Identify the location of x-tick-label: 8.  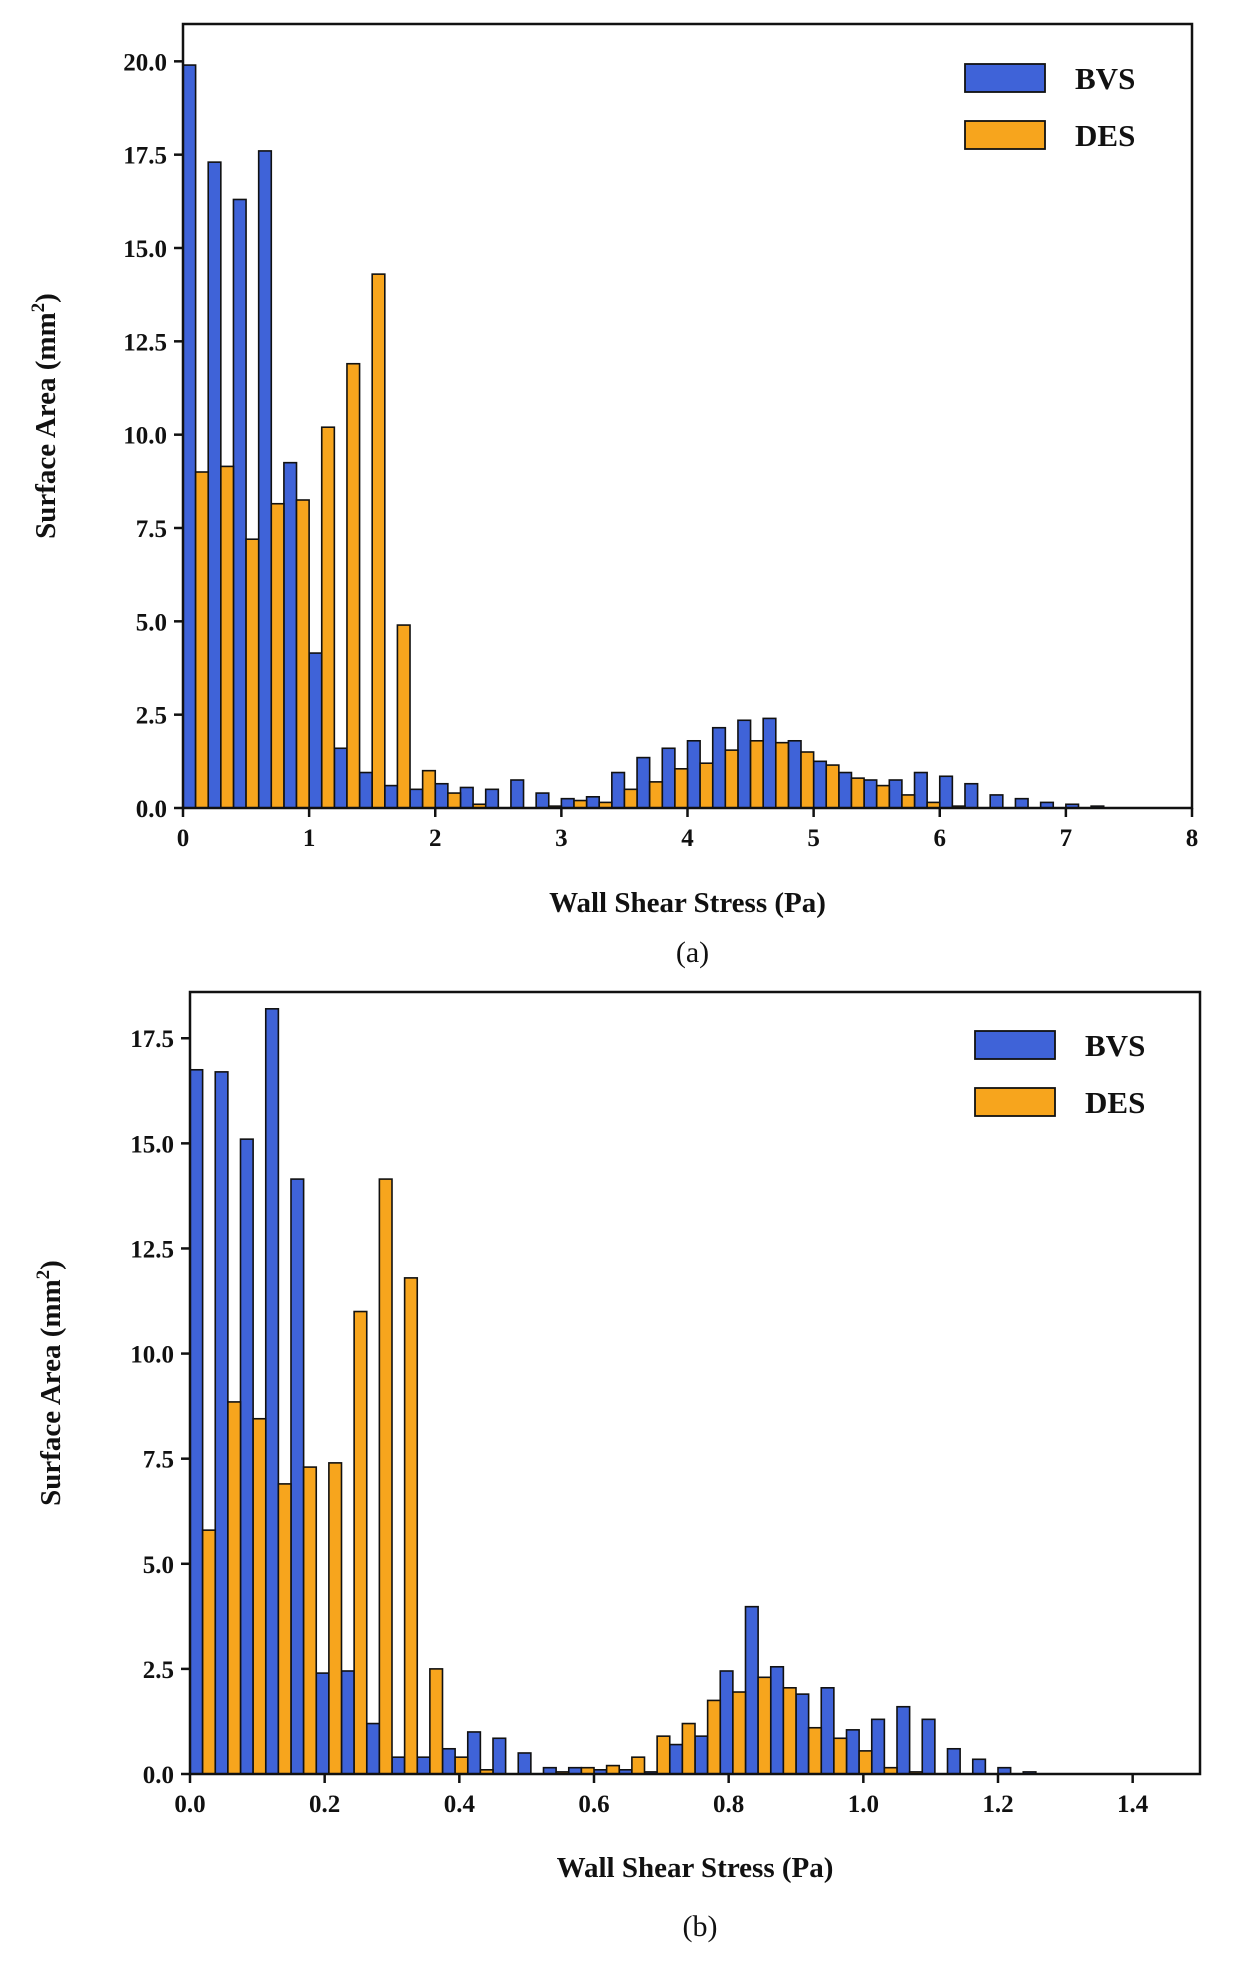
(1192, 838).